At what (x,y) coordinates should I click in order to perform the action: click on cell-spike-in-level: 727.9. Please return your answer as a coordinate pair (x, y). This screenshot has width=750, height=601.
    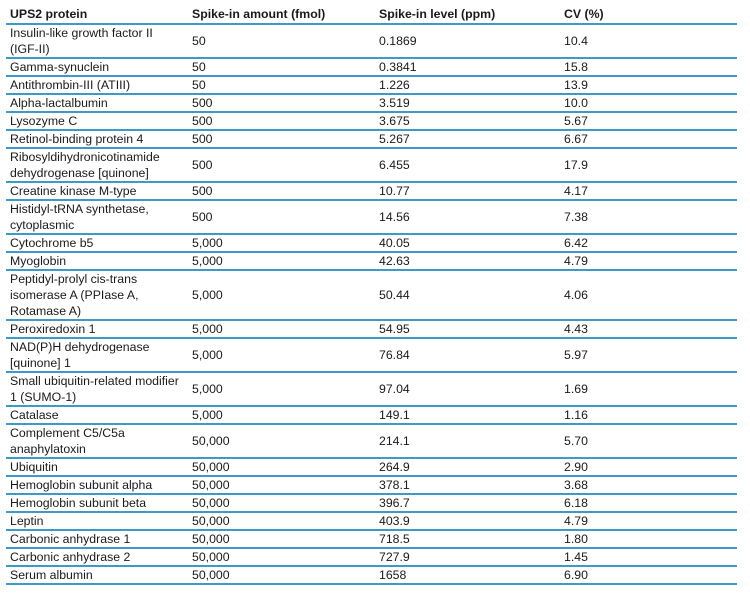
    Looking at the image, I should click on (467, 557).